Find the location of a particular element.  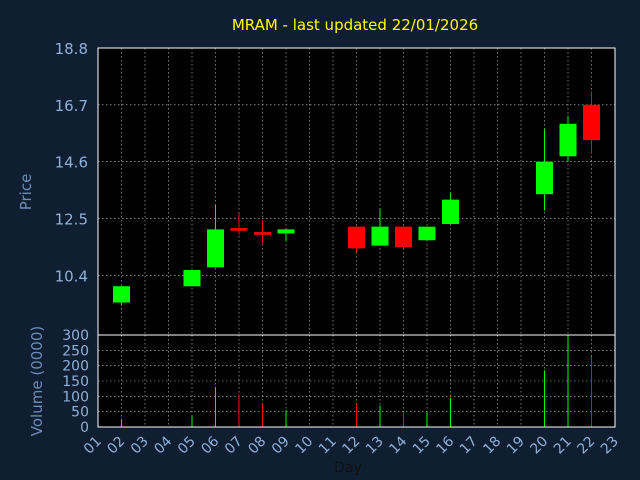

x-tick-label: 09 is located at coordinates (281, 446).